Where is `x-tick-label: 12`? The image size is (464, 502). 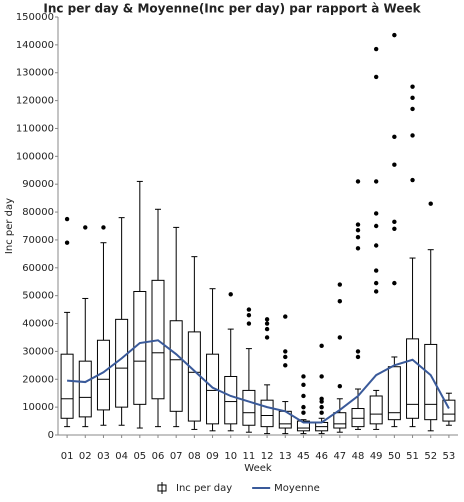 x-tick-label: 12 is located at coordinates (267, 456).